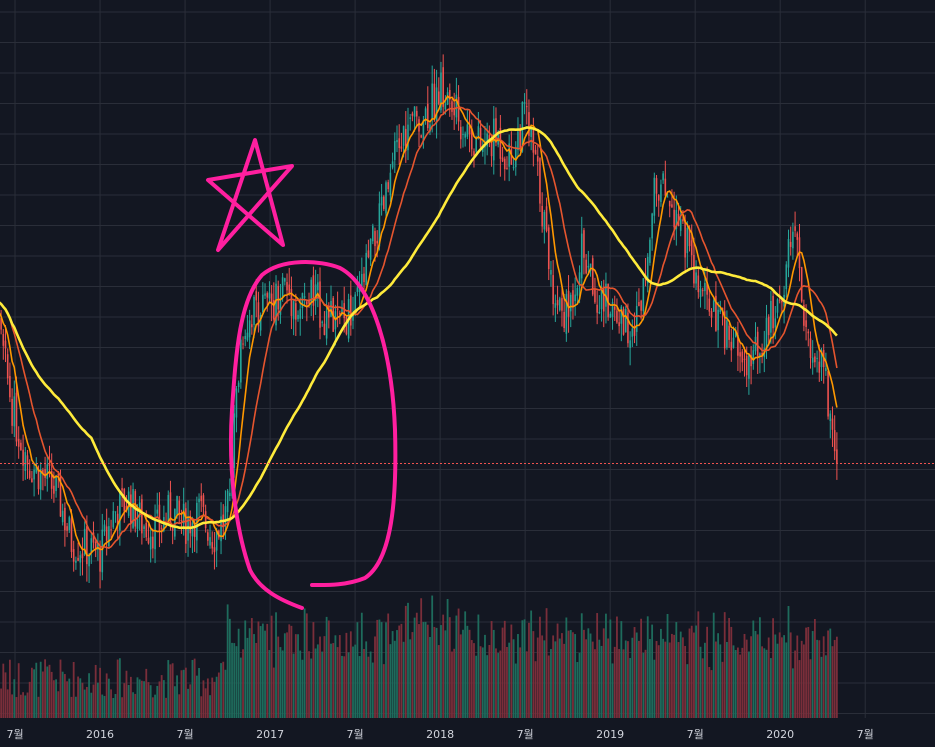  I want to click on annotation-ellipse, so click(313, 435).